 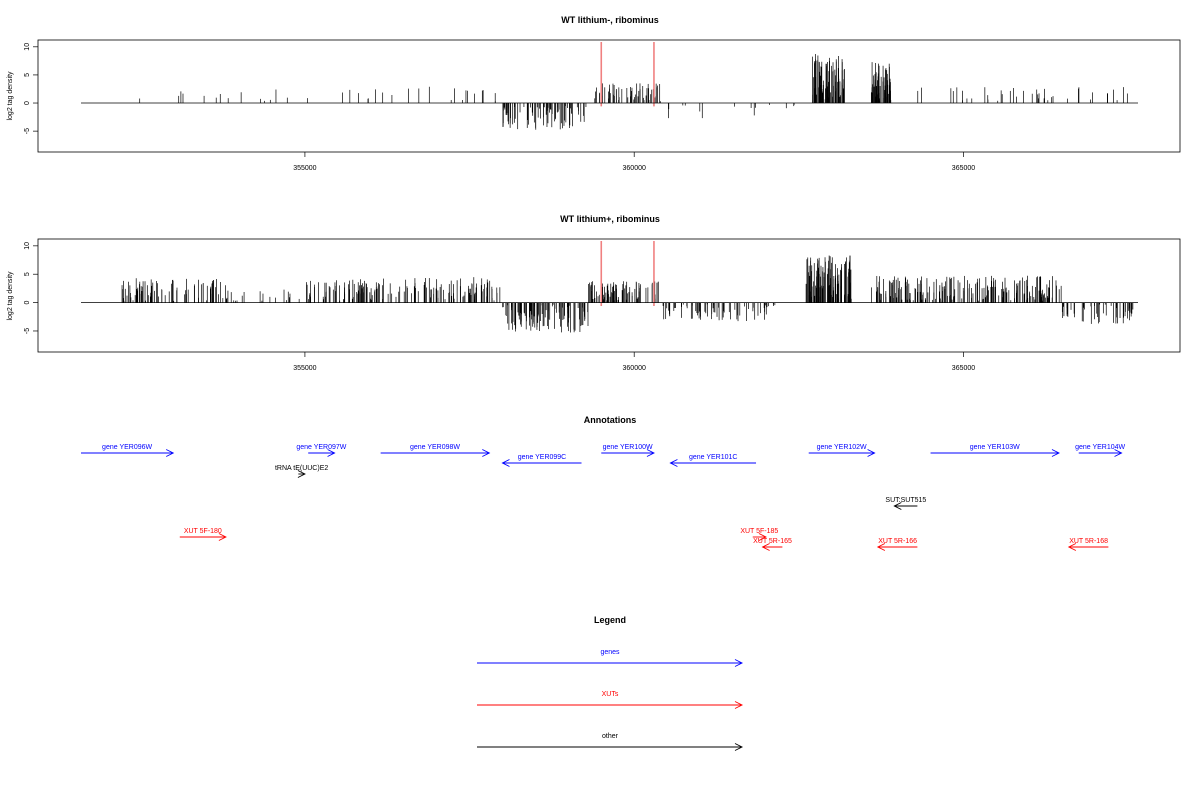 I want to click on annotation-feature: gene YER096W, so click(x=128, y=450).